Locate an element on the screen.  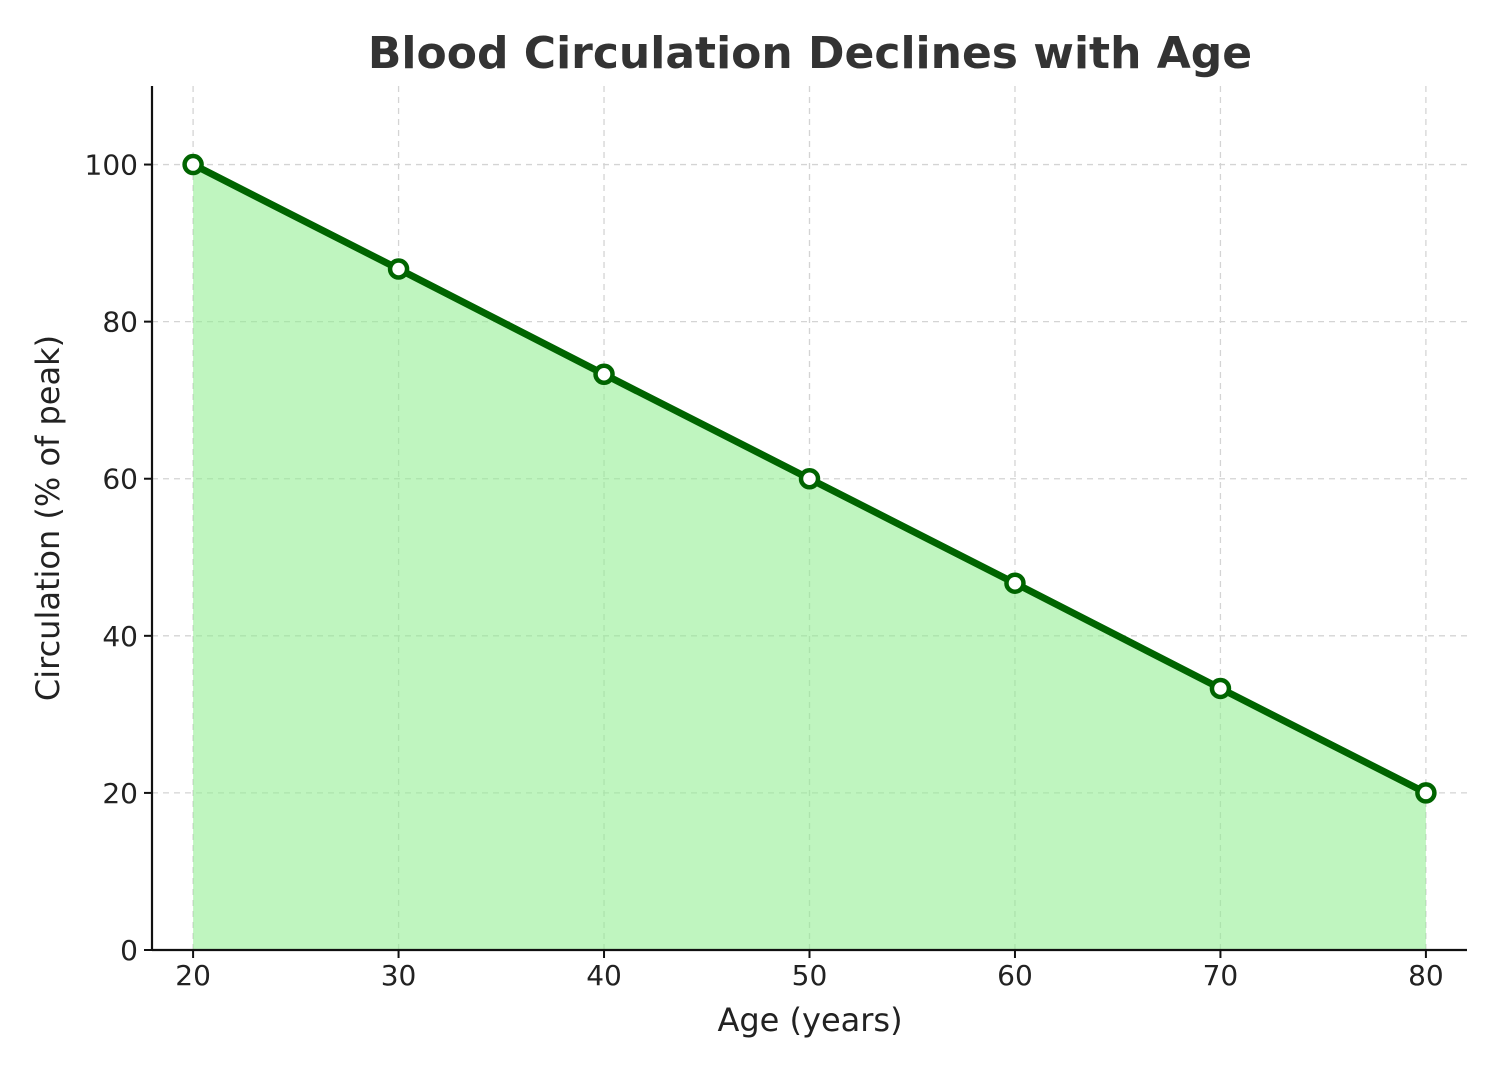
x-axis-label: Age (years) is located at coordinates (809, 1020).